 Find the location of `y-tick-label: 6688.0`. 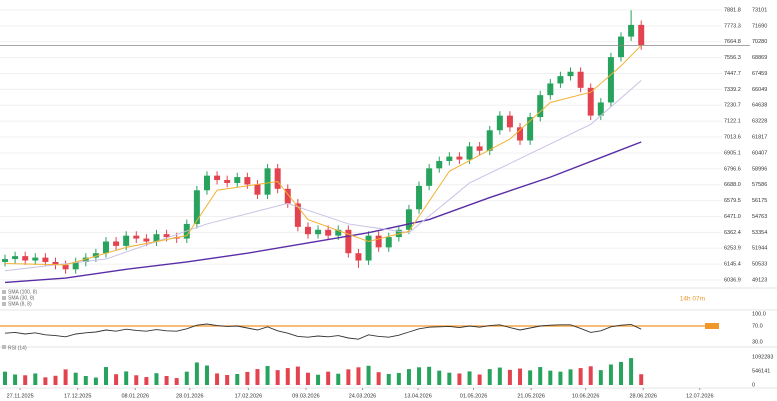

y-tick-label: 6688.0 is located at coordinates (732, 185).